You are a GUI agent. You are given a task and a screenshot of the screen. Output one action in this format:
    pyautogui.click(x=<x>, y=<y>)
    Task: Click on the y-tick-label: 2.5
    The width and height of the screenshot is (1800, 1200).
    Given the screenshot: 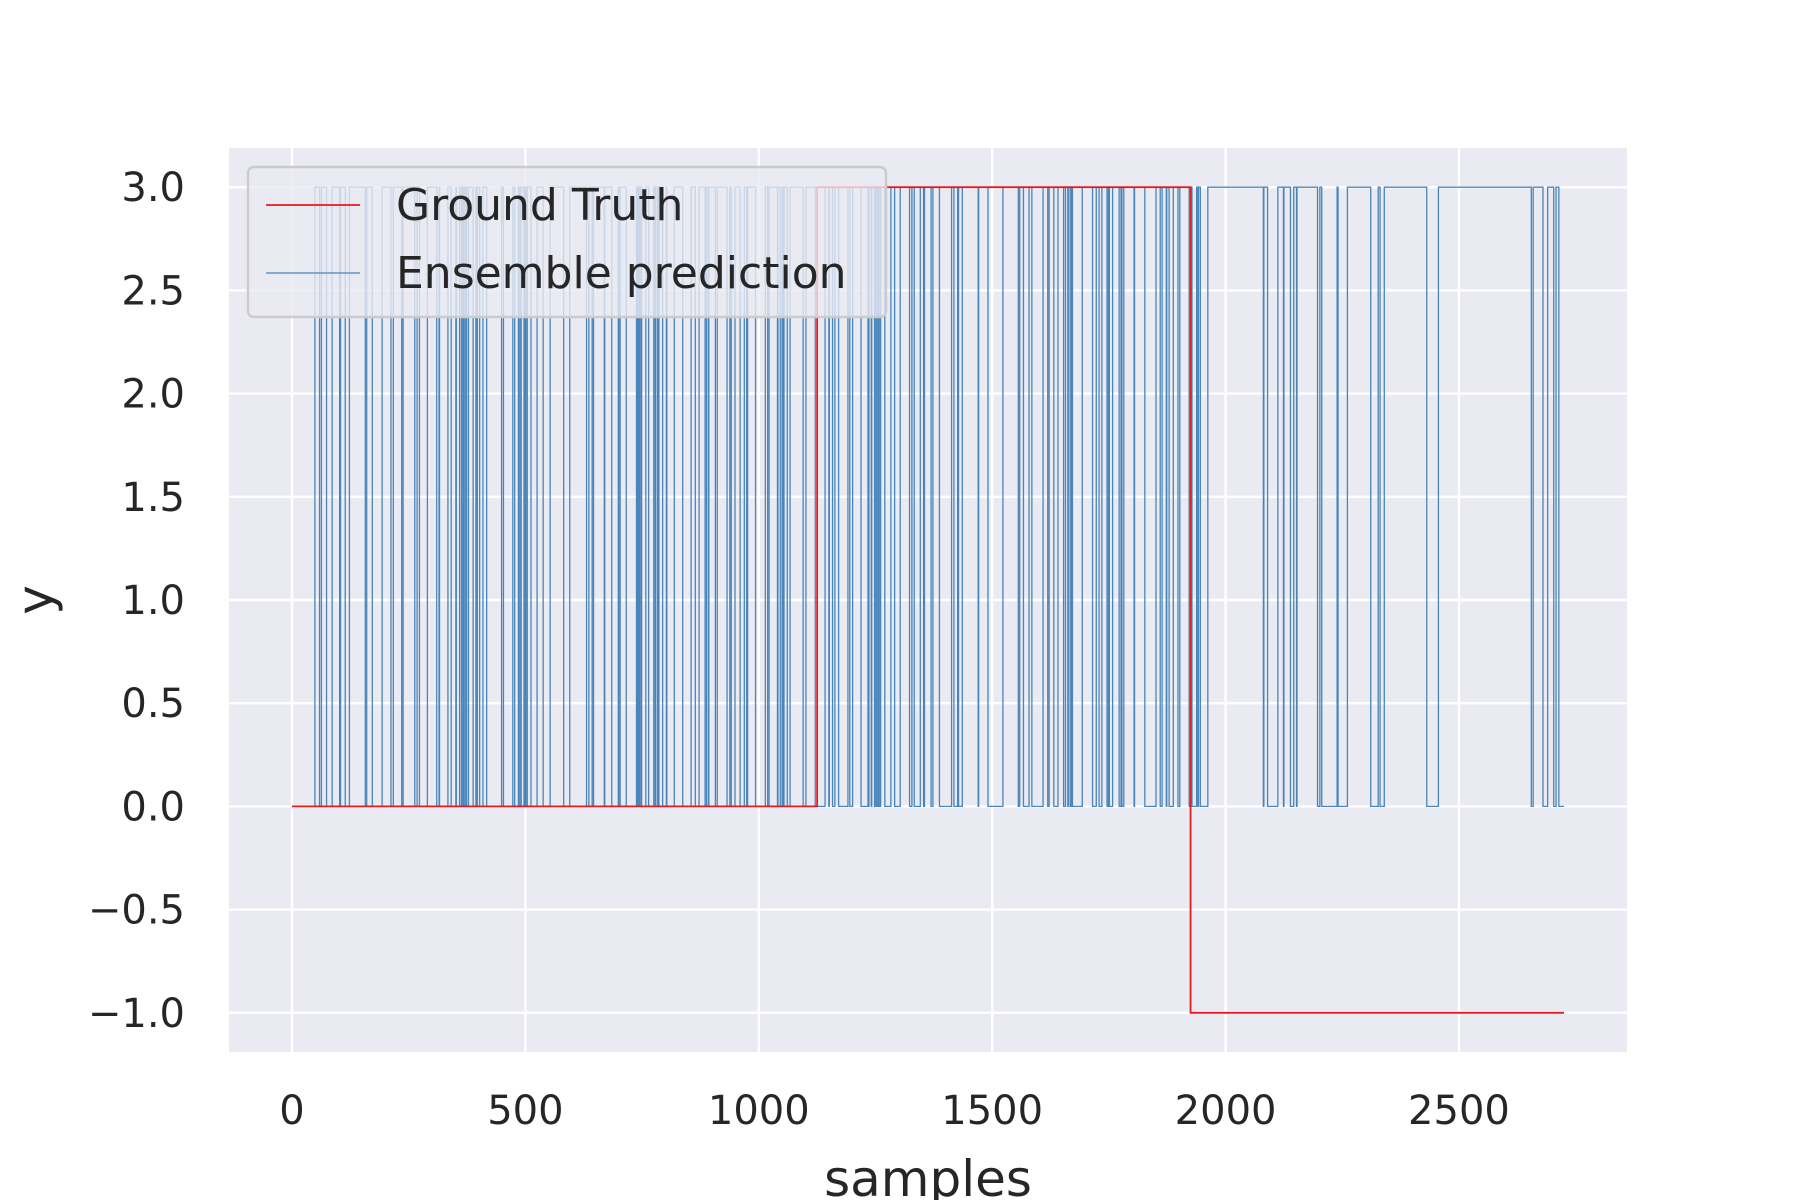 What is the action you would take?
    pyautogui.click(x=153, y=291)
    